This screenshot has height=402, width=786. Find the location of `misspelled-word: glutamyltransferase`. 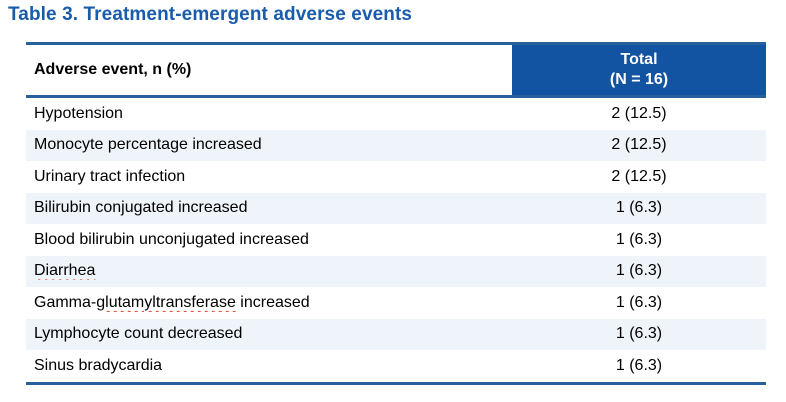

misspelled-word: glutamyltransferase is located at coordinates (166, 302).